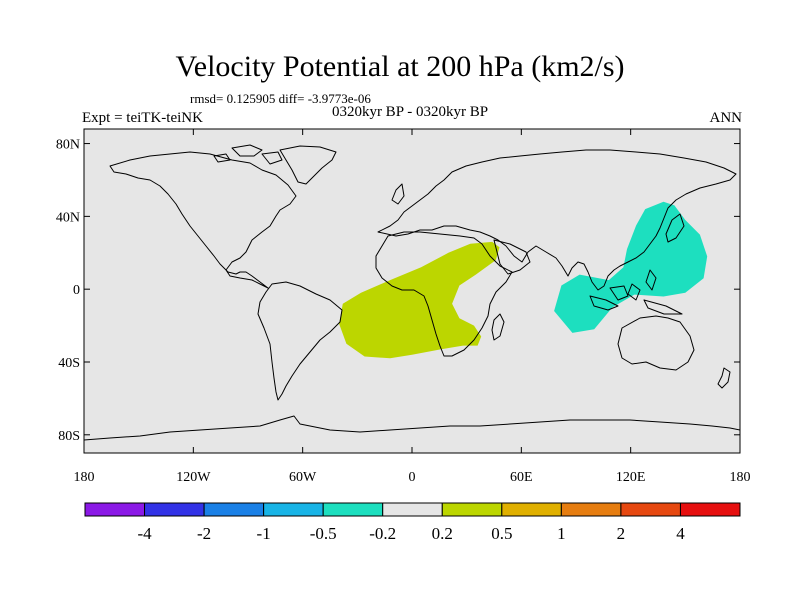 The height and width of the screenshot is (600, 800). I want to click on colorbar-label: 4, so click(680, 533).